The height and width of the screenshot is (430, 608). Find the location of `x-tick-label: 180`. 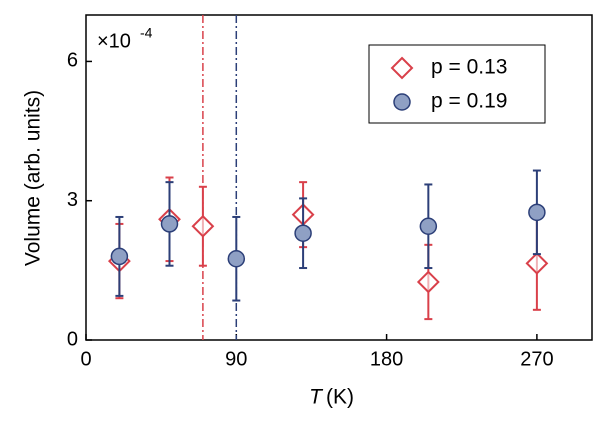

x-tick-label: 180 is located at coordinates (386, 359).